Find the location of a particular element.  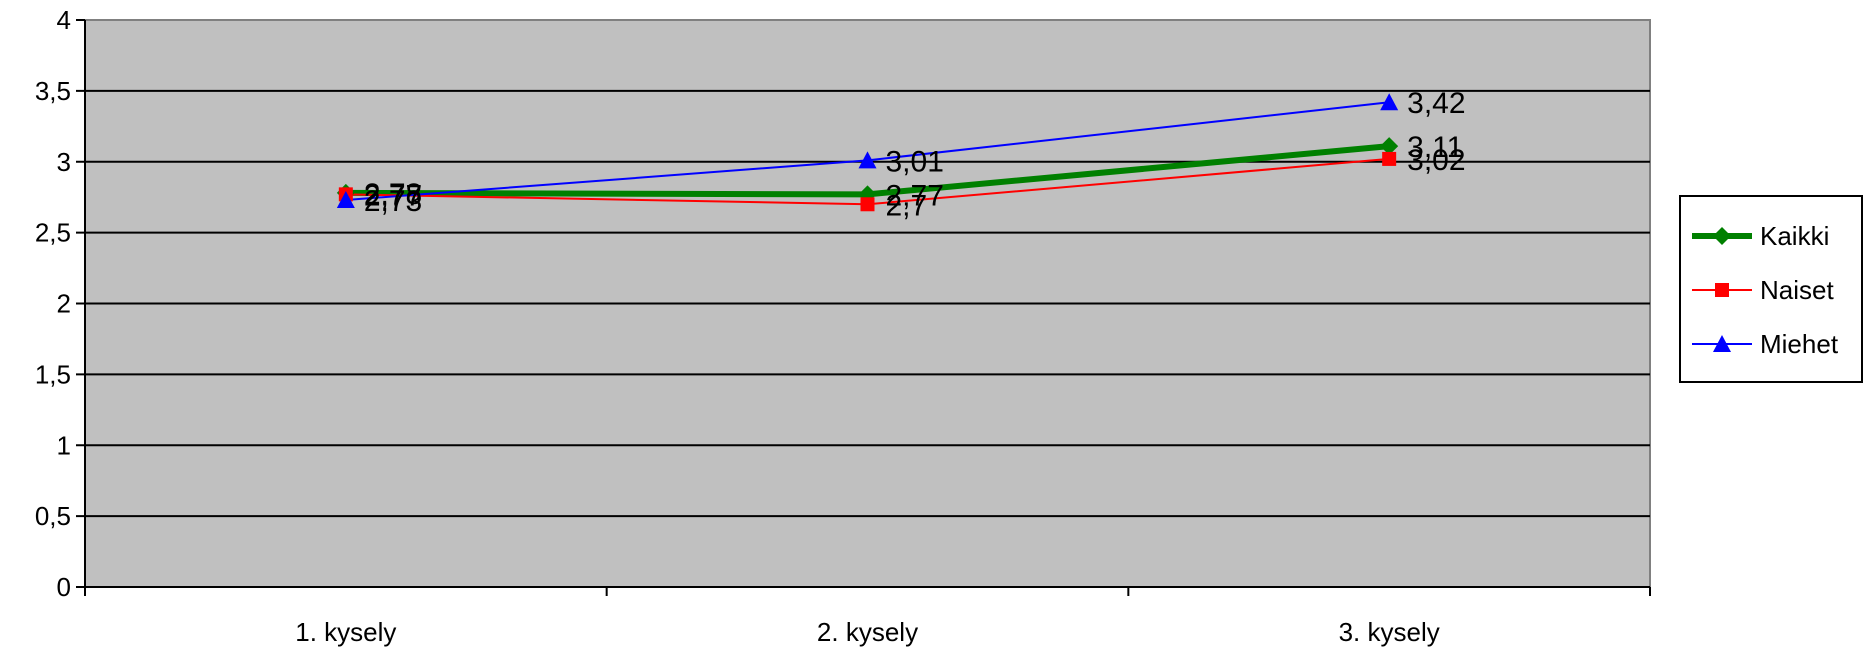

x-tick-label: 2. kysely is located at coordinates (867, 632).